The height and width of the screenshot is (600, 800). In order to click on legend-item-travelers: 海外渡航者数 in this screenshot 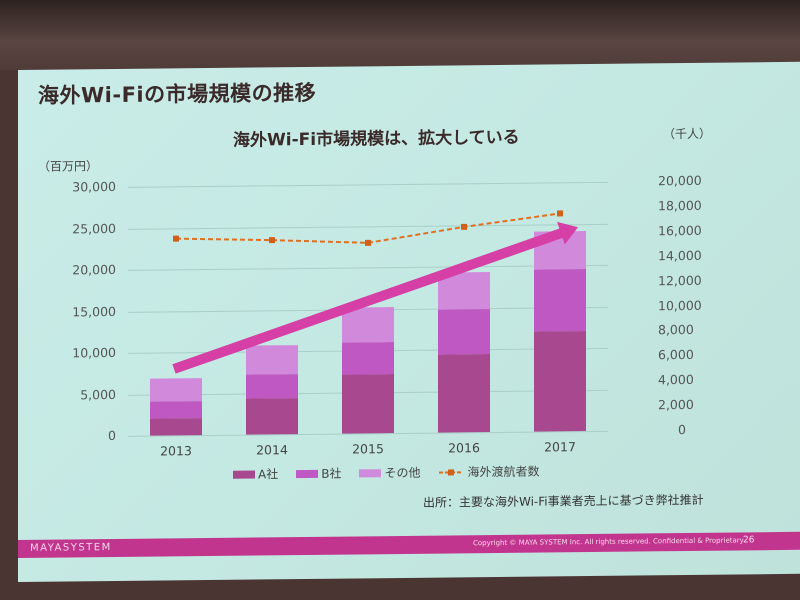, I will do `click(488, 472)`.